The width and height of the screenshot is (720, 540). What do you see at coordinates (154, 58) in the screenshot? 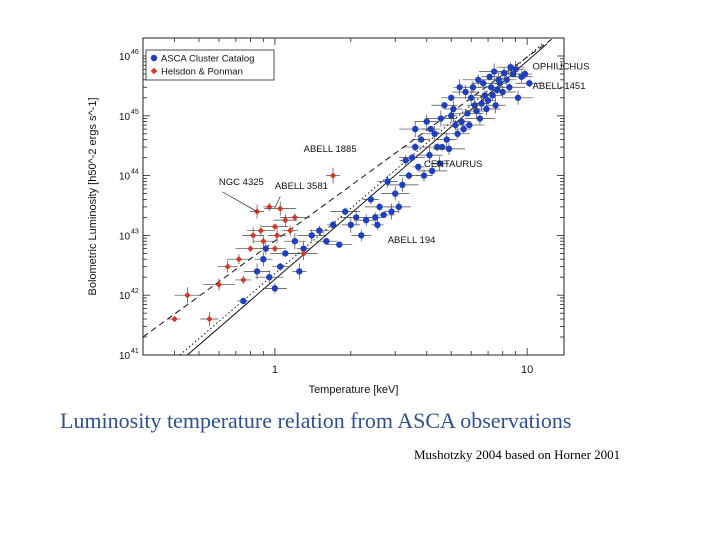
I see `legend-marker-circle` at bounding box center [154, 58].